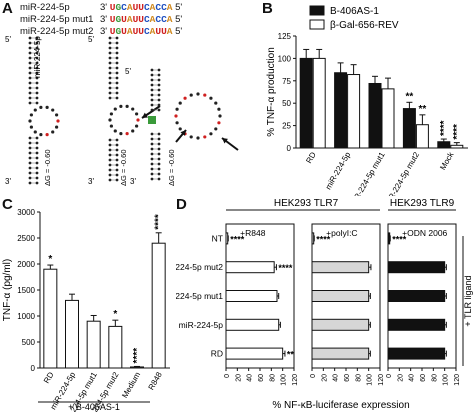 The image size is (474, 412). What do you see at coordinates (286, 103) in the screenshot?
I see `y-tick-label: 50` at bounding box center [286, 103].